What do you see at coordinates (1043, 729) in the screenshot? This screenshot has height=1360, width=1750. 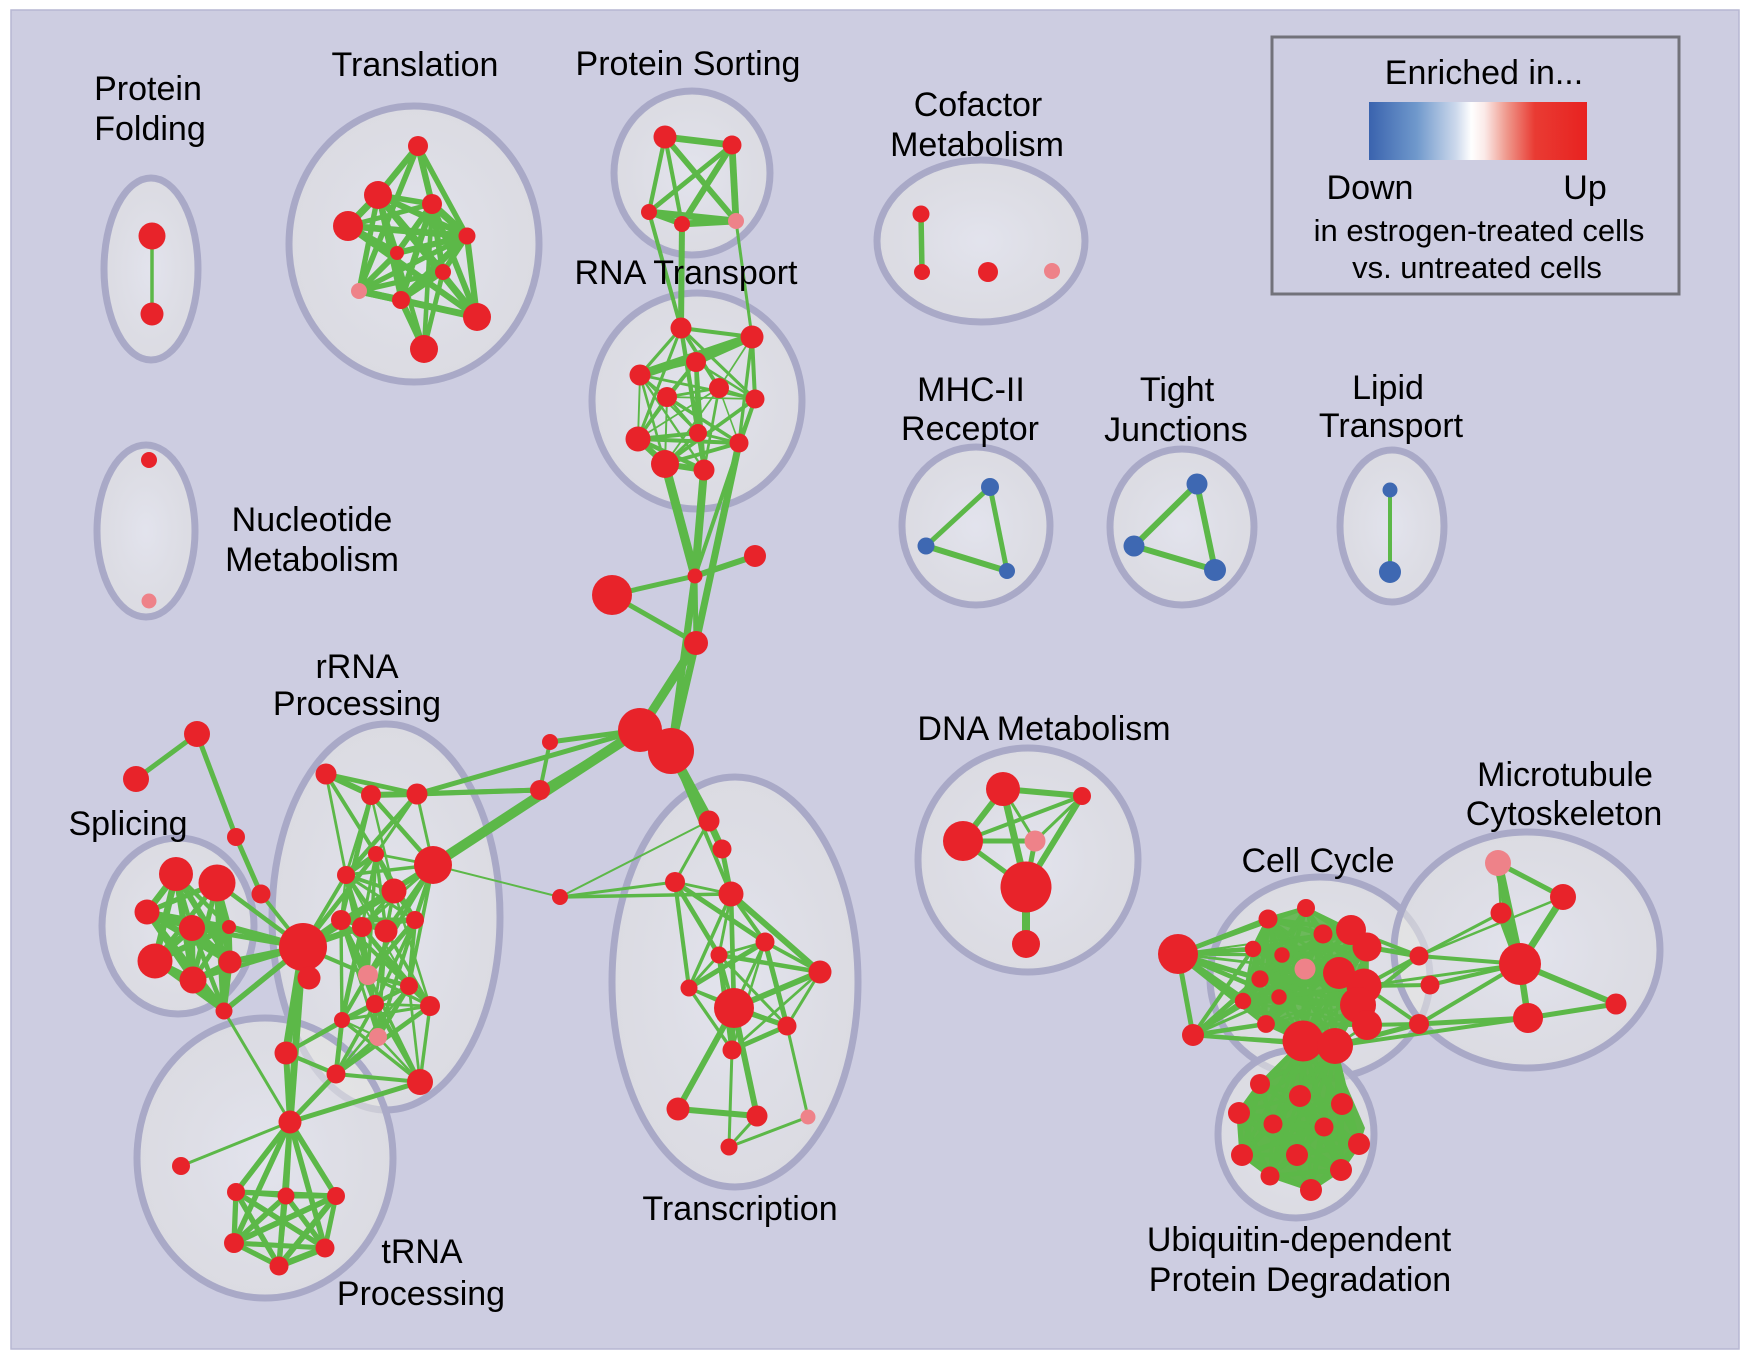 I see `svg-text: DNA Metabolism` at bounding box center [1043, 729].